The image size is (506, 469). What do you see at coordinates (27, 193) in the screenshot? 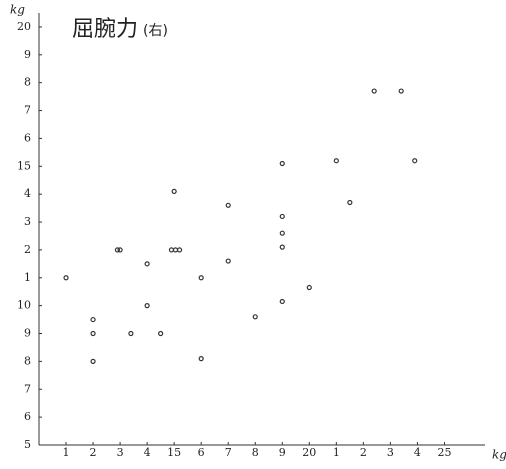
I see `y-tick-label: 4` at bounding box center [27, 193].